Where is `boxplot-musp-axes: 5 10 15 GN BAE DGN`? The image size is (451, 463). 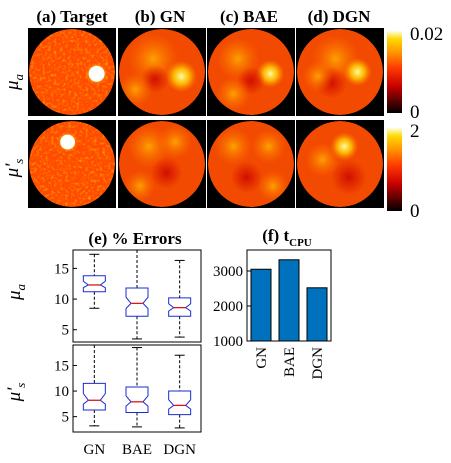 boxplot-musp-axes: 5 10 15 GN BAE DGN is located at coordinates (128, 401).